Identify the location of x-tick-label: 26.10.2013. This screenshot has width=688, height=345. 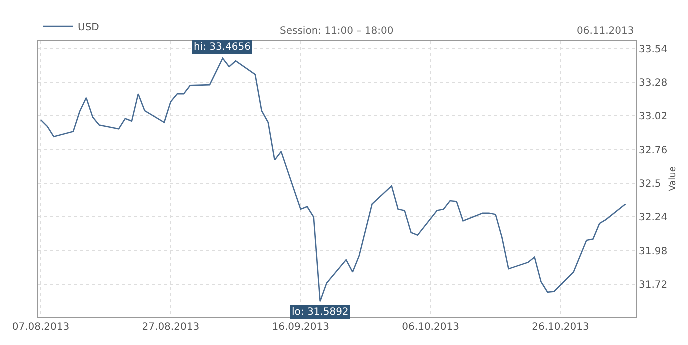
(561, 327).